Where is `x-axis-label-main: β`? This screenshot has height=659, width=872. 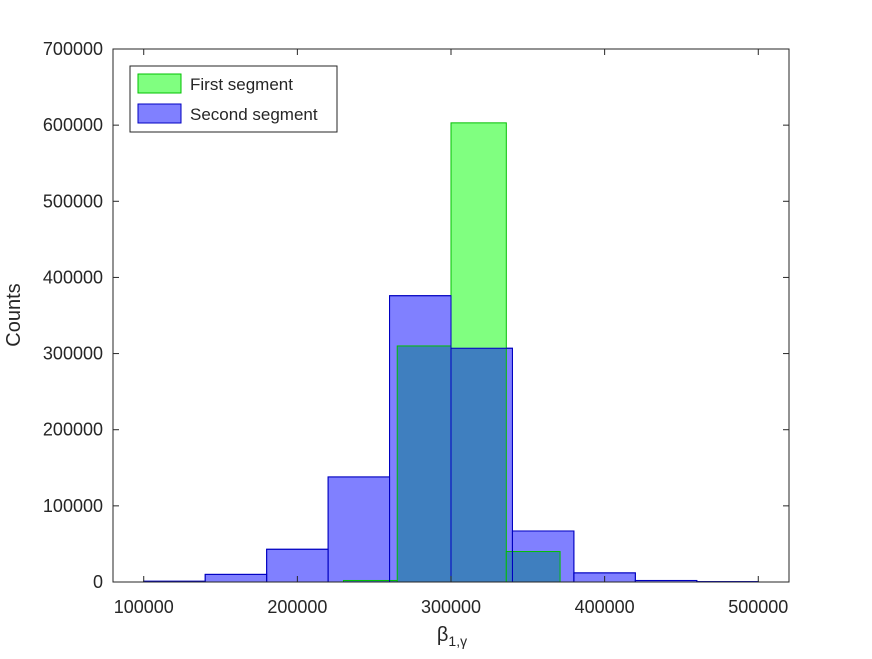
x-axis-label-main: β is located at coordinates (443, 635).